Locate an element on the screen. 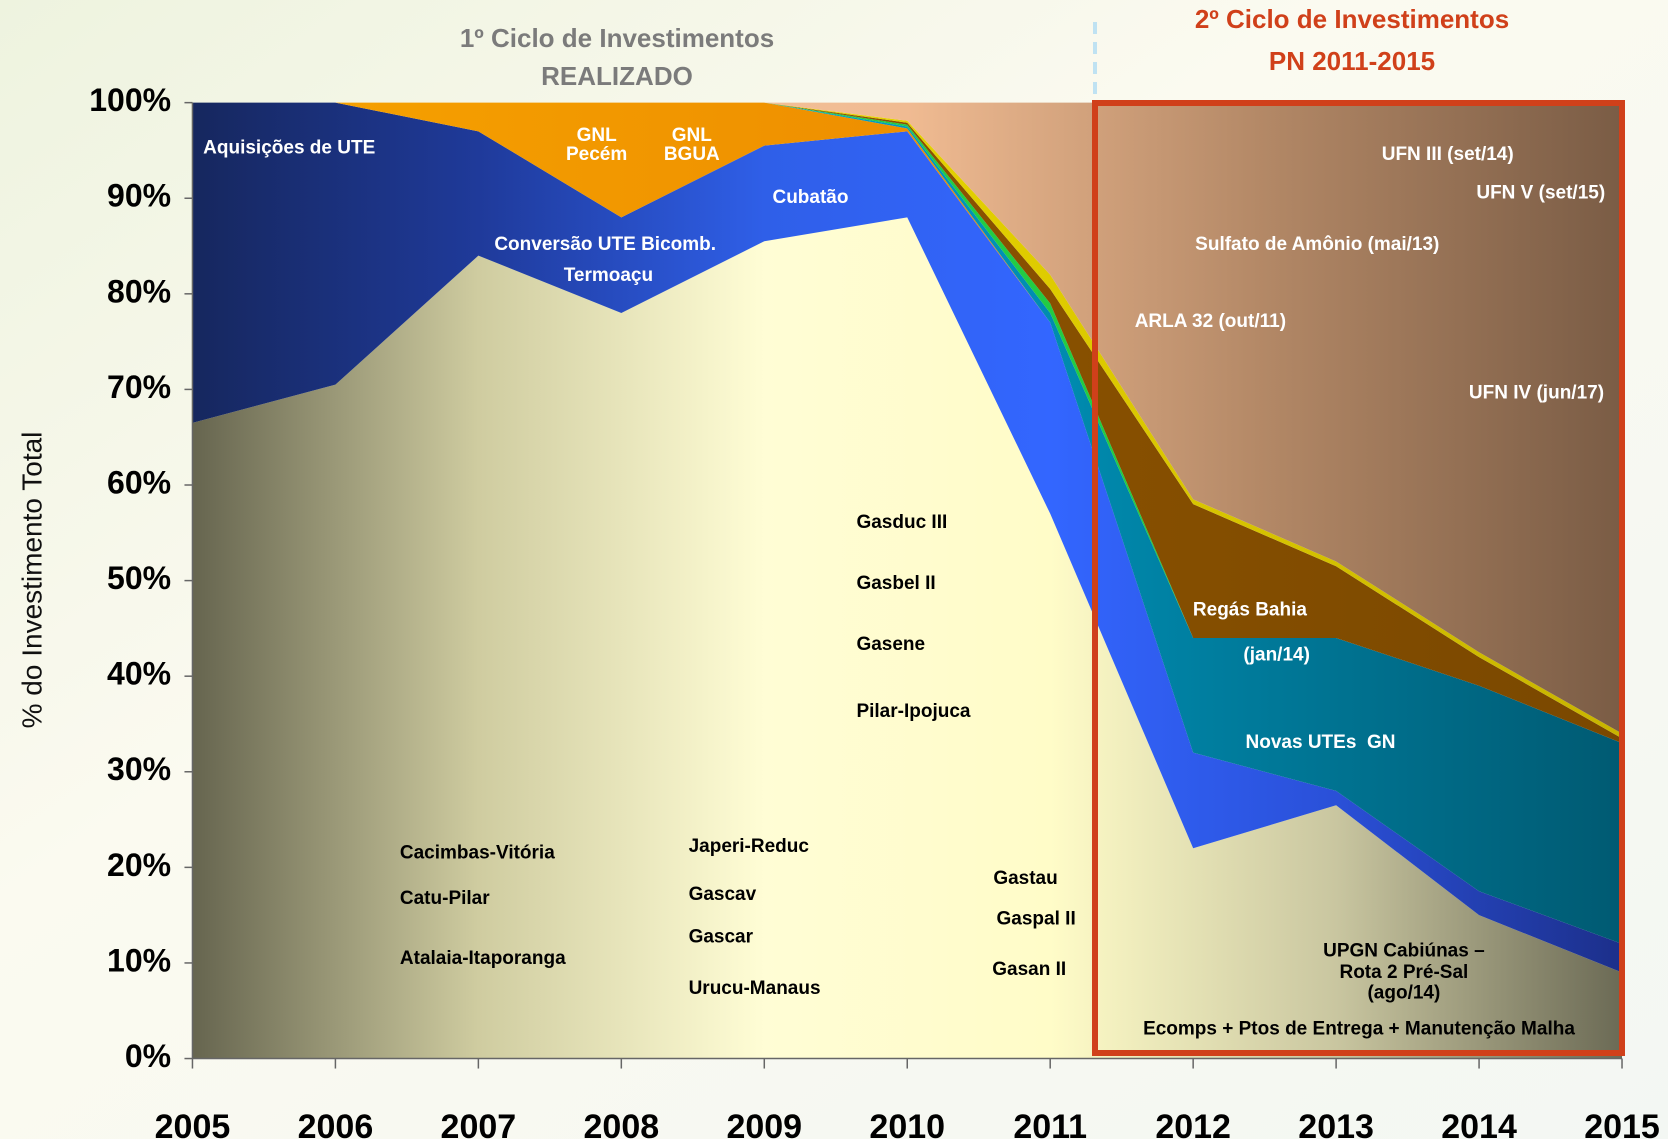 This screenshot has height=1139, width=1668. annotation: Gasduc III is located at coordinates (901, 522).